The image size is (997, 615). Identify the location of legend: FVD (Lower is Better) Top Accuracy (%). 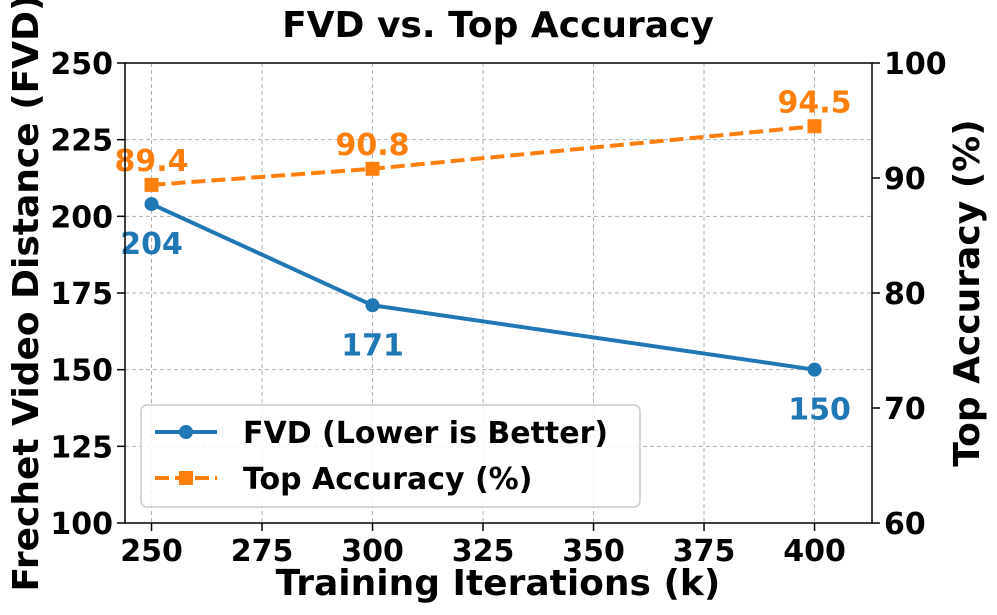
(390, 456).